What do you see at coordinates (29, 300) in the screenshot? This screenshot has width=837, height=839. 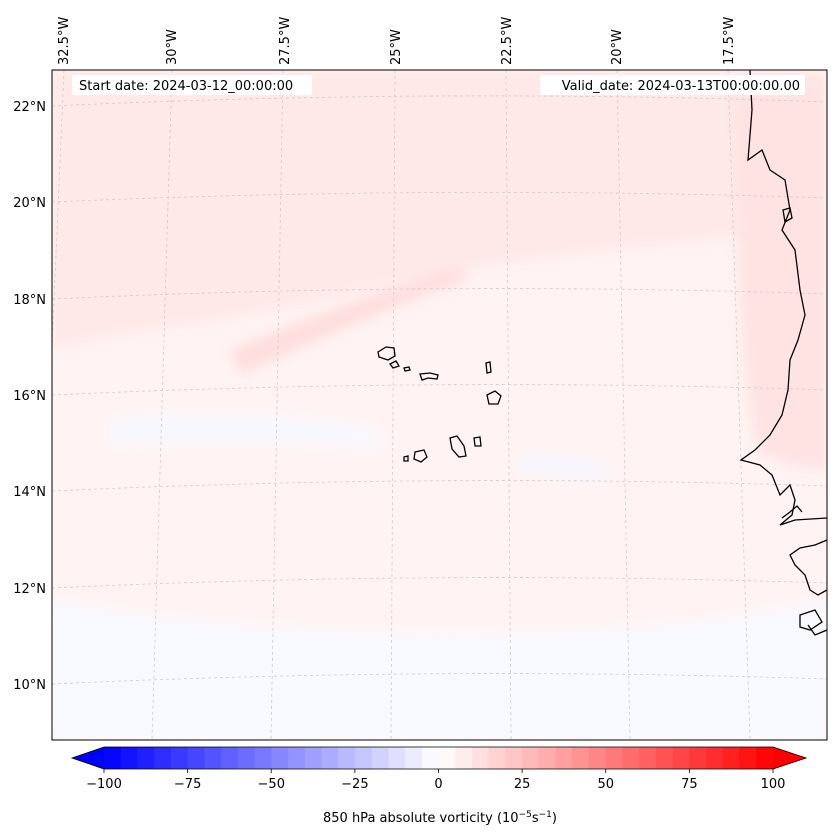 I see `lat-label-18n: 18°N` at bounding box center [29, 300].